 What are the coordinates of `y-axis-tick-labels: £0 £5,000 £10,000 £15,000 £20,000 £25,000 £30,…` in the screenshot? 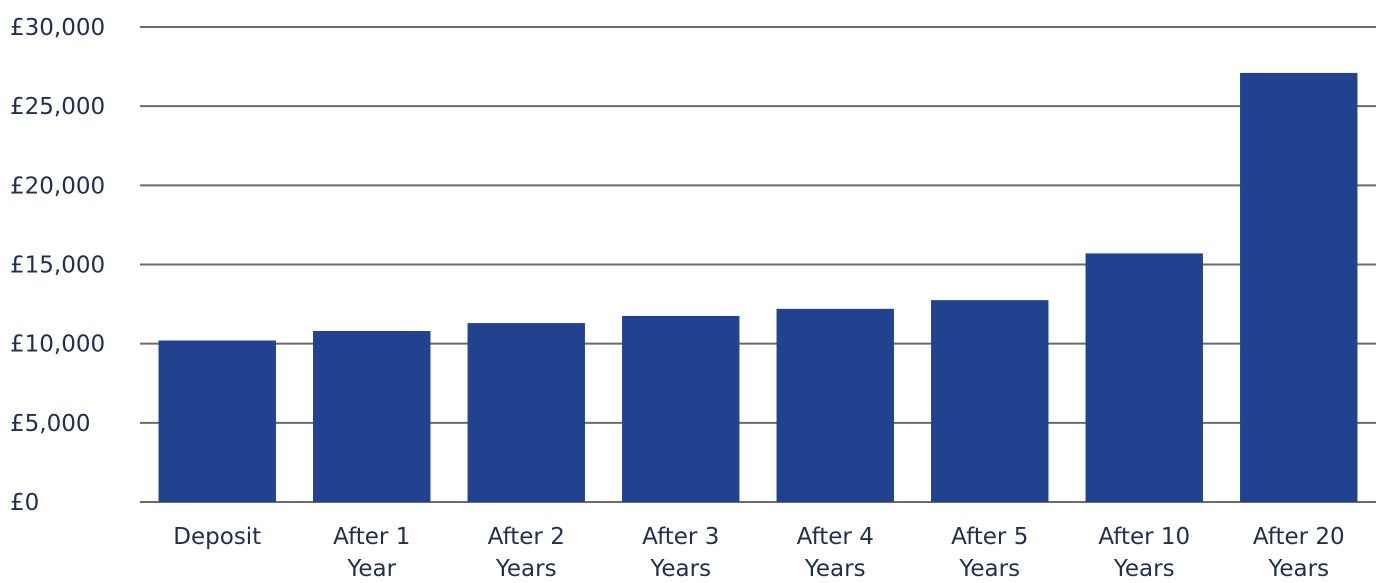 It's located at (57, 265).